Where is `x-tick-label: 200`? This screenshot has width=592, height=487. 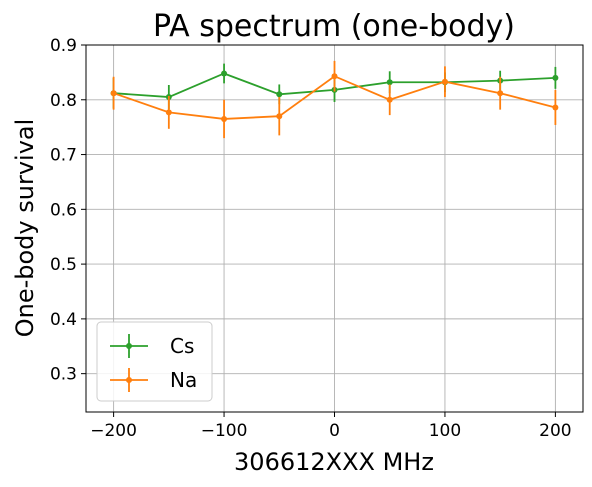
x-tick-label: 200 is located at coordinates (555, 431).